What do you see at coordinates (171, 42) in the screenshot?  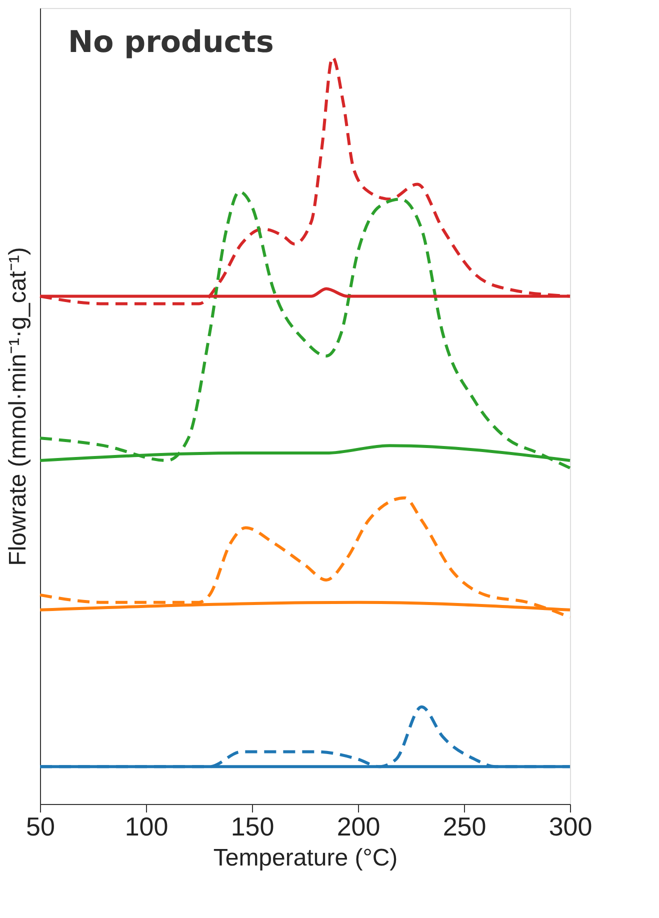 I see `annotation: No products` at bounding box center [171, 42].